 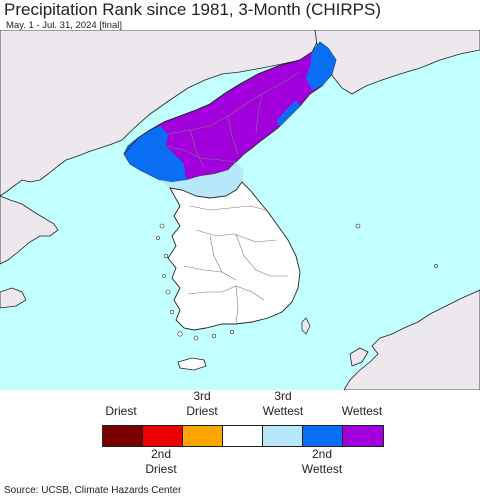 I want to click on legend-label-2nd-driest: 2nd Driest, so click(x=161, y=461).